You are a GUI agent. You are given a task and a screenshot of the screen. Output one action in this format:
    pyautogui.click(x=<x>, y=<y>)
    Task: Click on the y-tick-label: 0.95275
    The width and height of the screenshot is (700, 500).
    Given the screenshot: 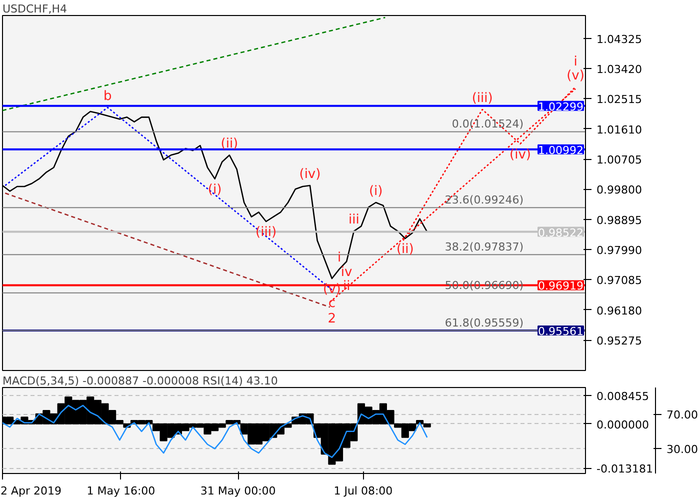 What is the action you would take?
    pyautogui.click(x=619, y=341)
    